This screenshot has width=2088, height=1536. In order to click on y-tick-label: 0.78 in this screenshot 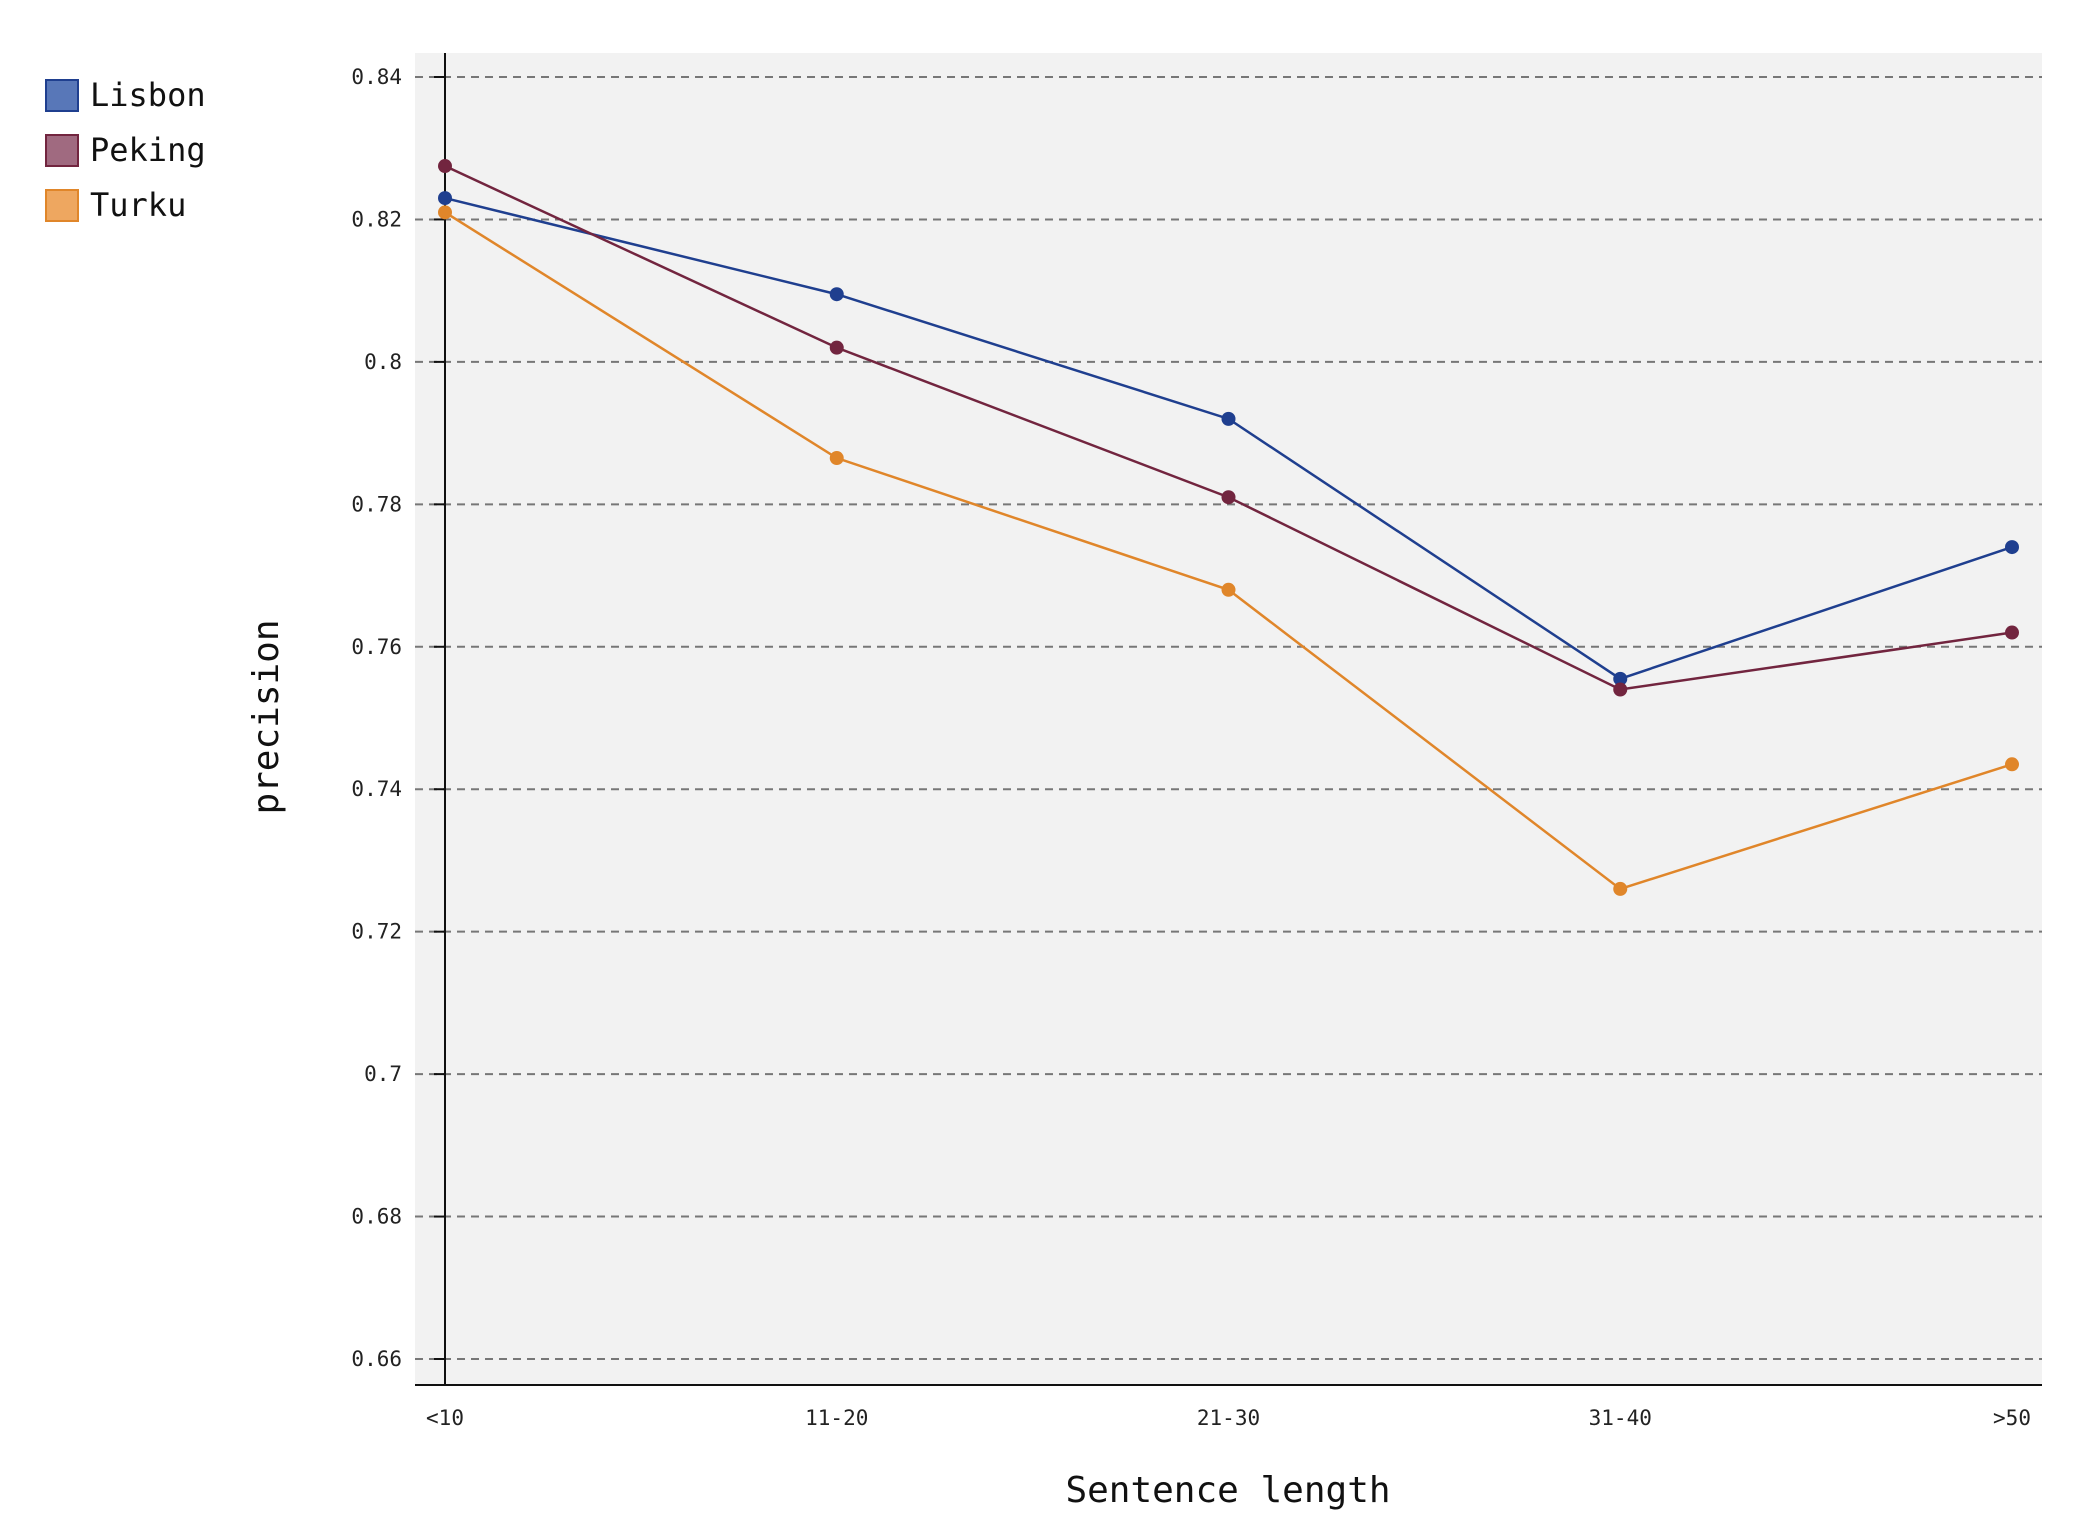, I will do `click(376, 504)`.